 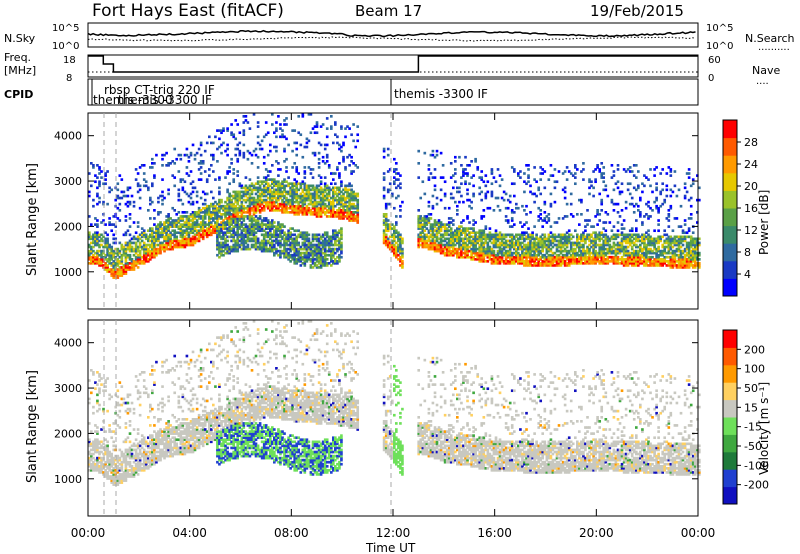 What do you see at coordinates (69, 78) in the screenshot?
I see `freq-tick-low: 8` at bounding box center [69, 78].